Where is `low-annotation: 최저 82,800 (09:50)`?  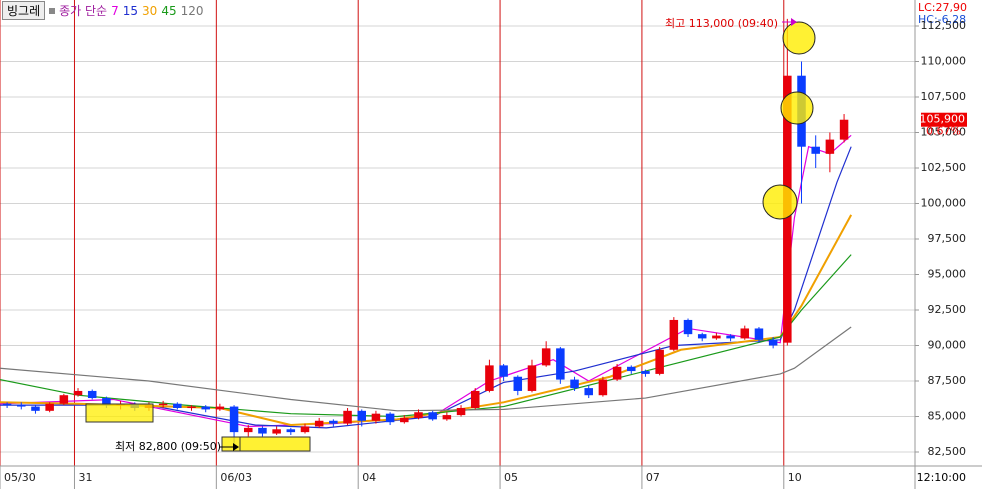
low-annotation: 최저 82,800 (09:50) is located at coordinates (168, 446).